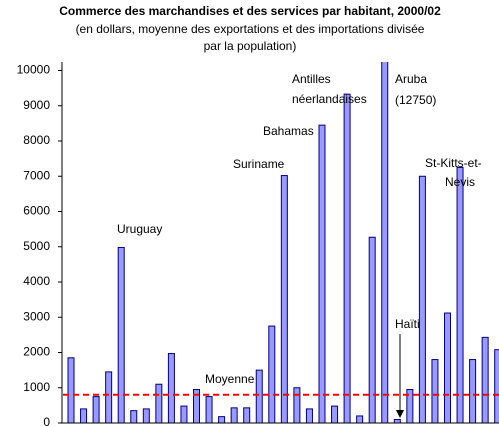 The width and height of the screenshot is (499, 427). I want to click on annotation: Suriname, so click(259, 164).